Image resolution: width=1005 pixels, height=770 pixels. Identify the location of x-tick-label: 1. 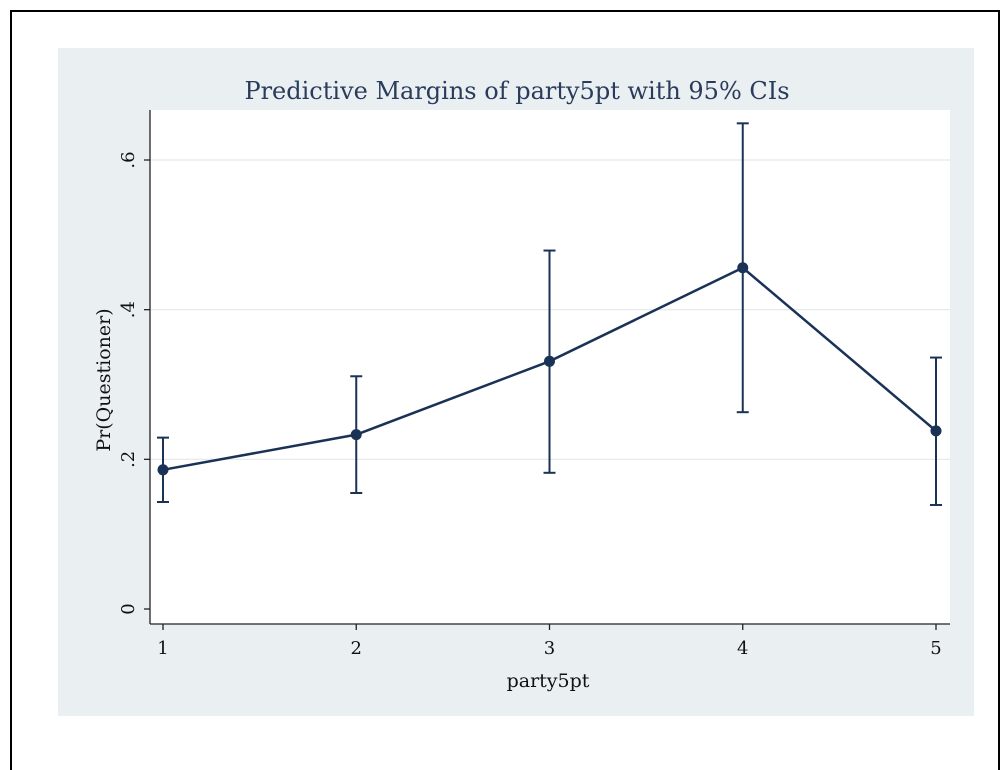
(162, 648).